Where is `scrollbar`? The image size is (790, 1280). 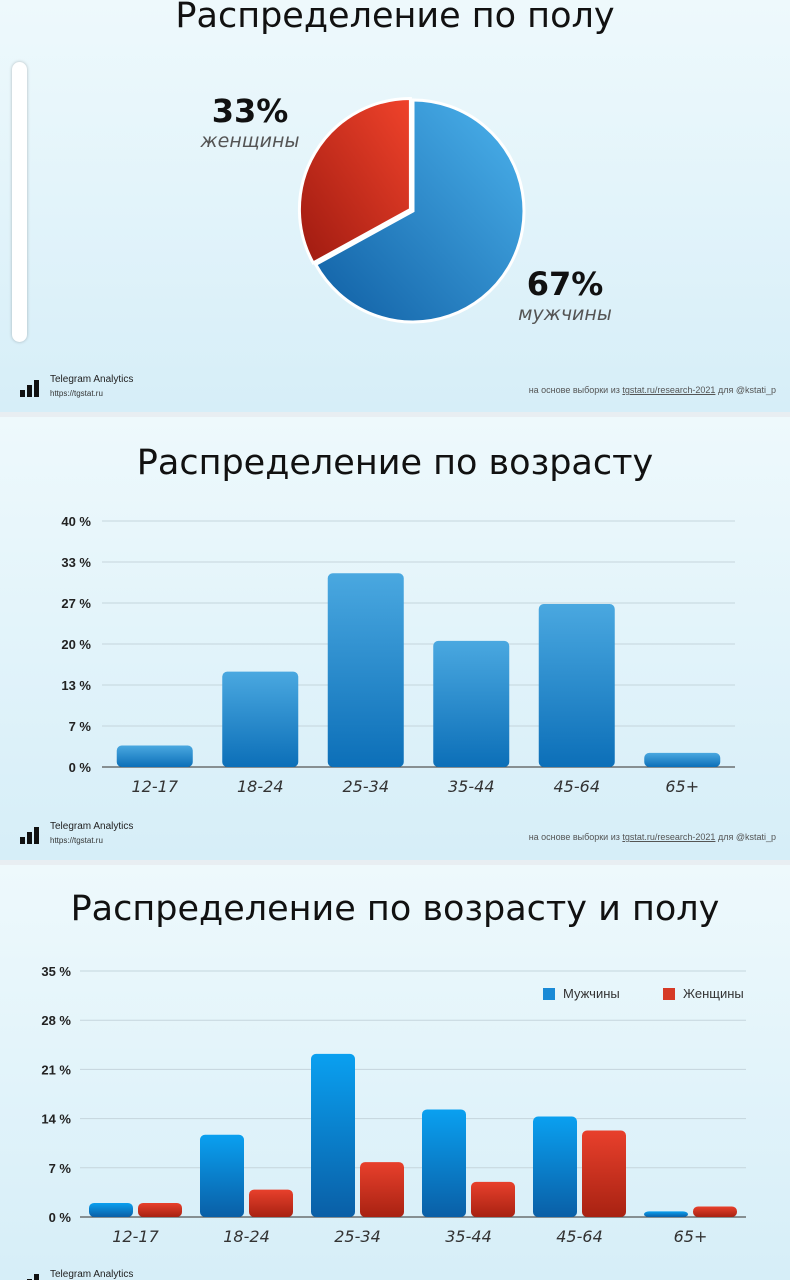
scrollbar is located at coordinates (19, 202).